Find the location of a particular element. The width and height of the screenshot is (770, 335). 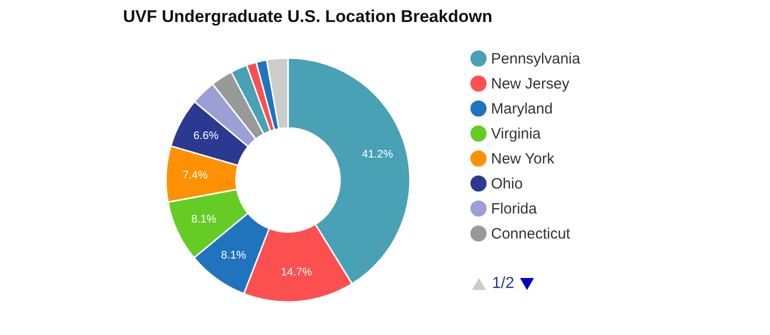

data-label: 6.6% is located at coordinates (206, 136).